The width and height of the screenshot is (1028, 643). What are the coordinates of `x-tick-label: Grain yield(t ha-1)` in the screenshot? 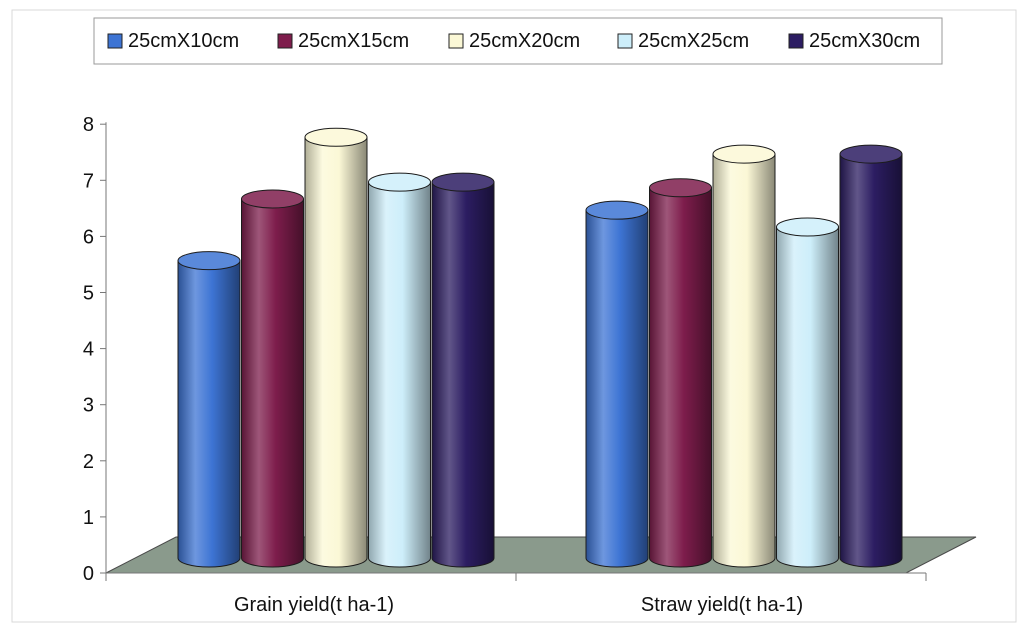 It's located at (314, 605).